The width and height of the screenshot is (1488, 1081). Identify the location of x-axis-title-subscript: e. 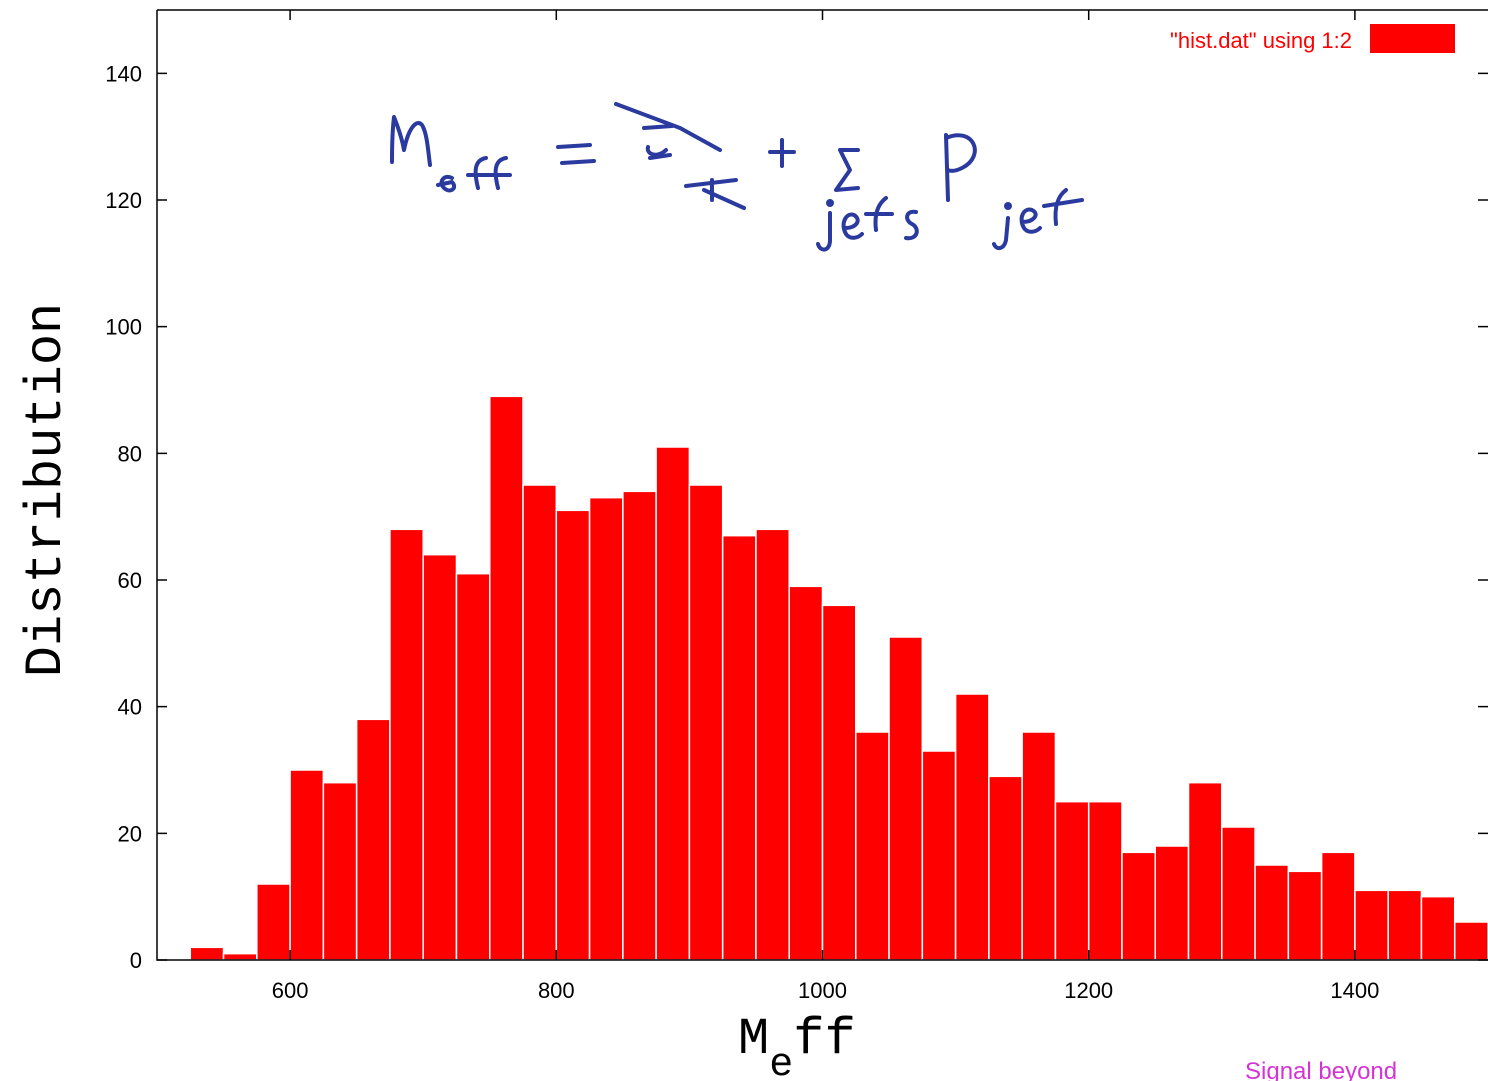
(781, 1062).